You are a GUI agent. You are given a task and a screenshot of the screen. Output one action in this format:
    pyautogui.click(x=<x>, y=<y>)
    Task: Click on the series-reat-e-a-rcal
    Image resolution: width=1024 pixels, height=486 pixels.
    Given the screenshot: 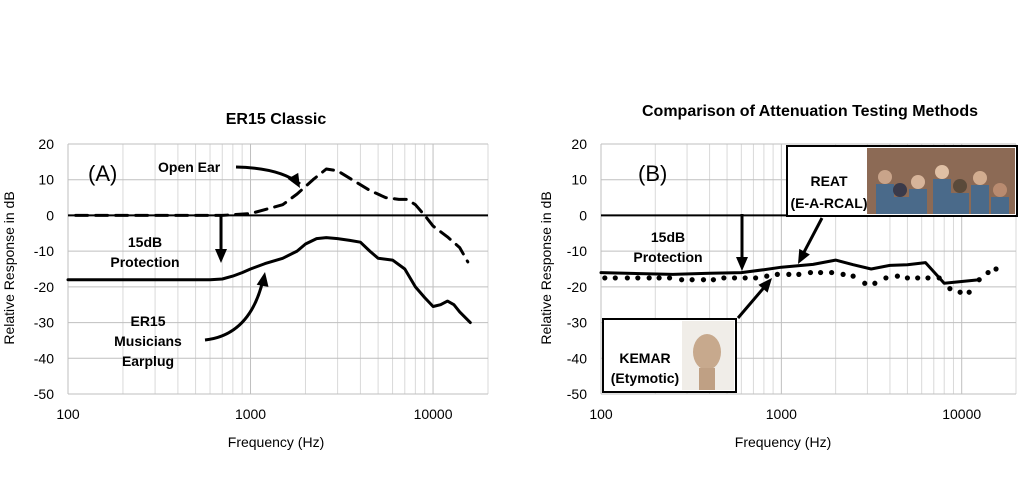 What is the action you would take?
    pyautogui.click(x=790, y=271)
    